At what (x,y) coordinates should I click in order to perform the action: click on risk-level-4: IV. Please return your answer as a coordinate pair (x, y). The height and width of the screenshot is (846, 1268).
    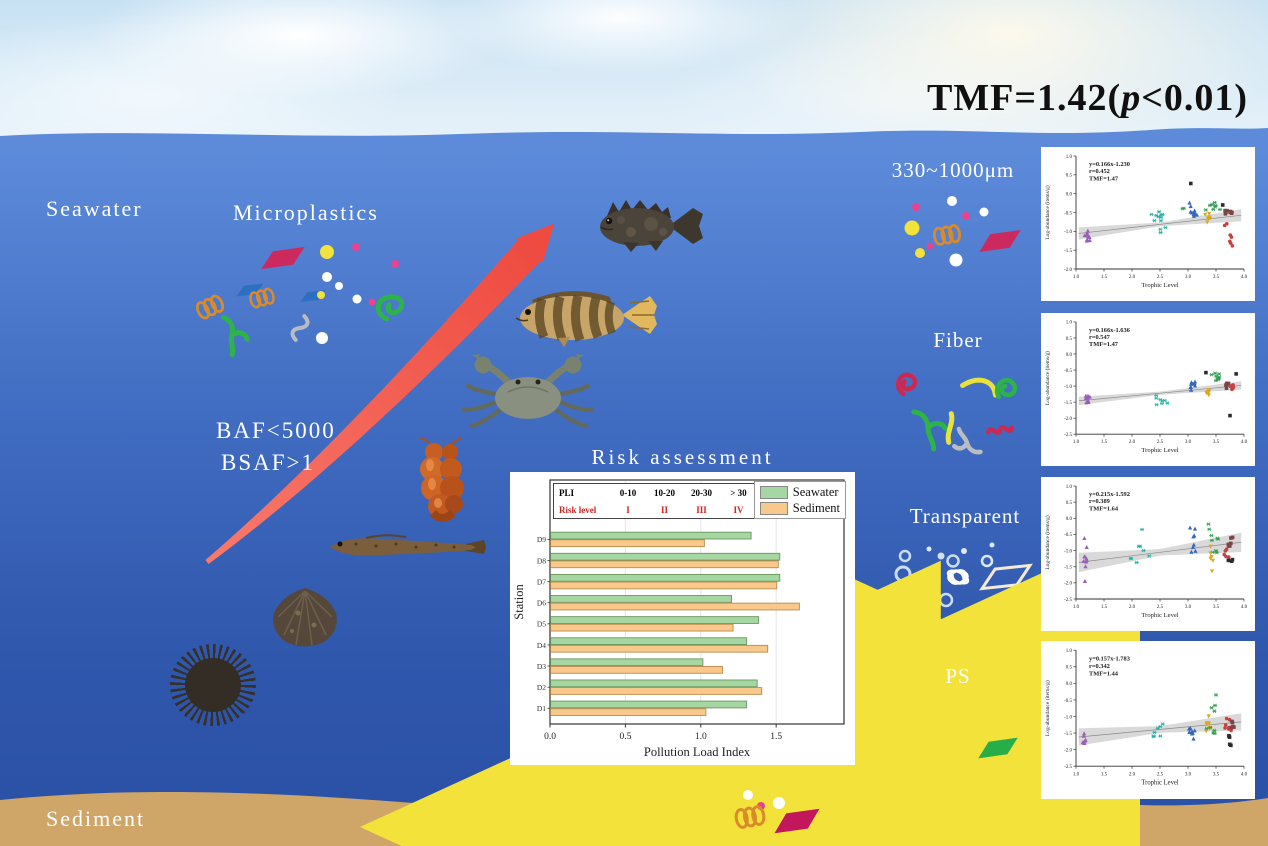
    Looking at the image, I should click on (738, 509).